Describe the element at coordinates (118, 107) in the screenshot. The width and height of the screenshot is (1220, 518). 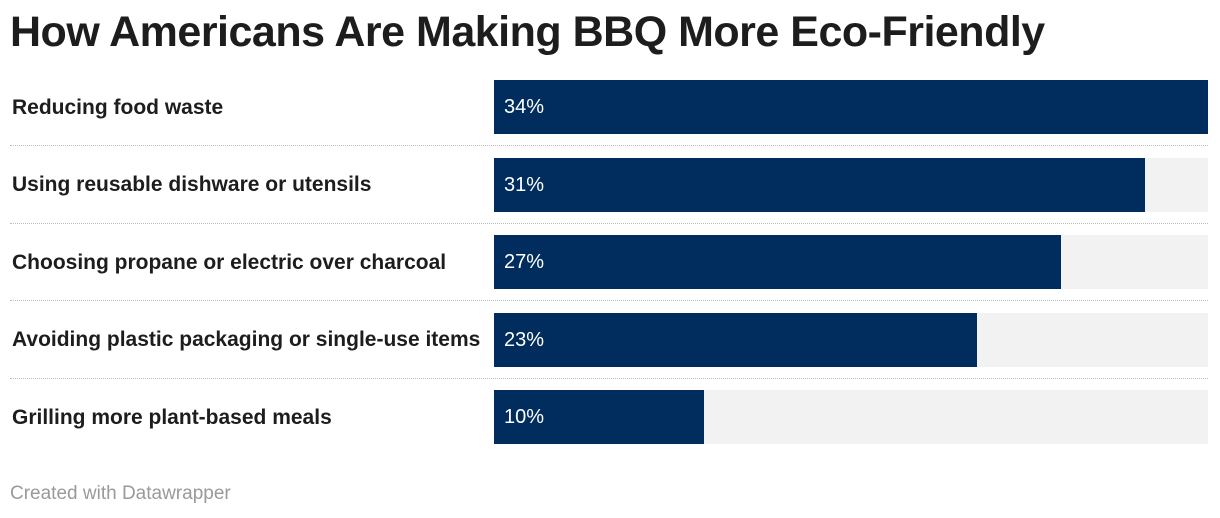
I see `category-label: Reducing food waste` at that location.